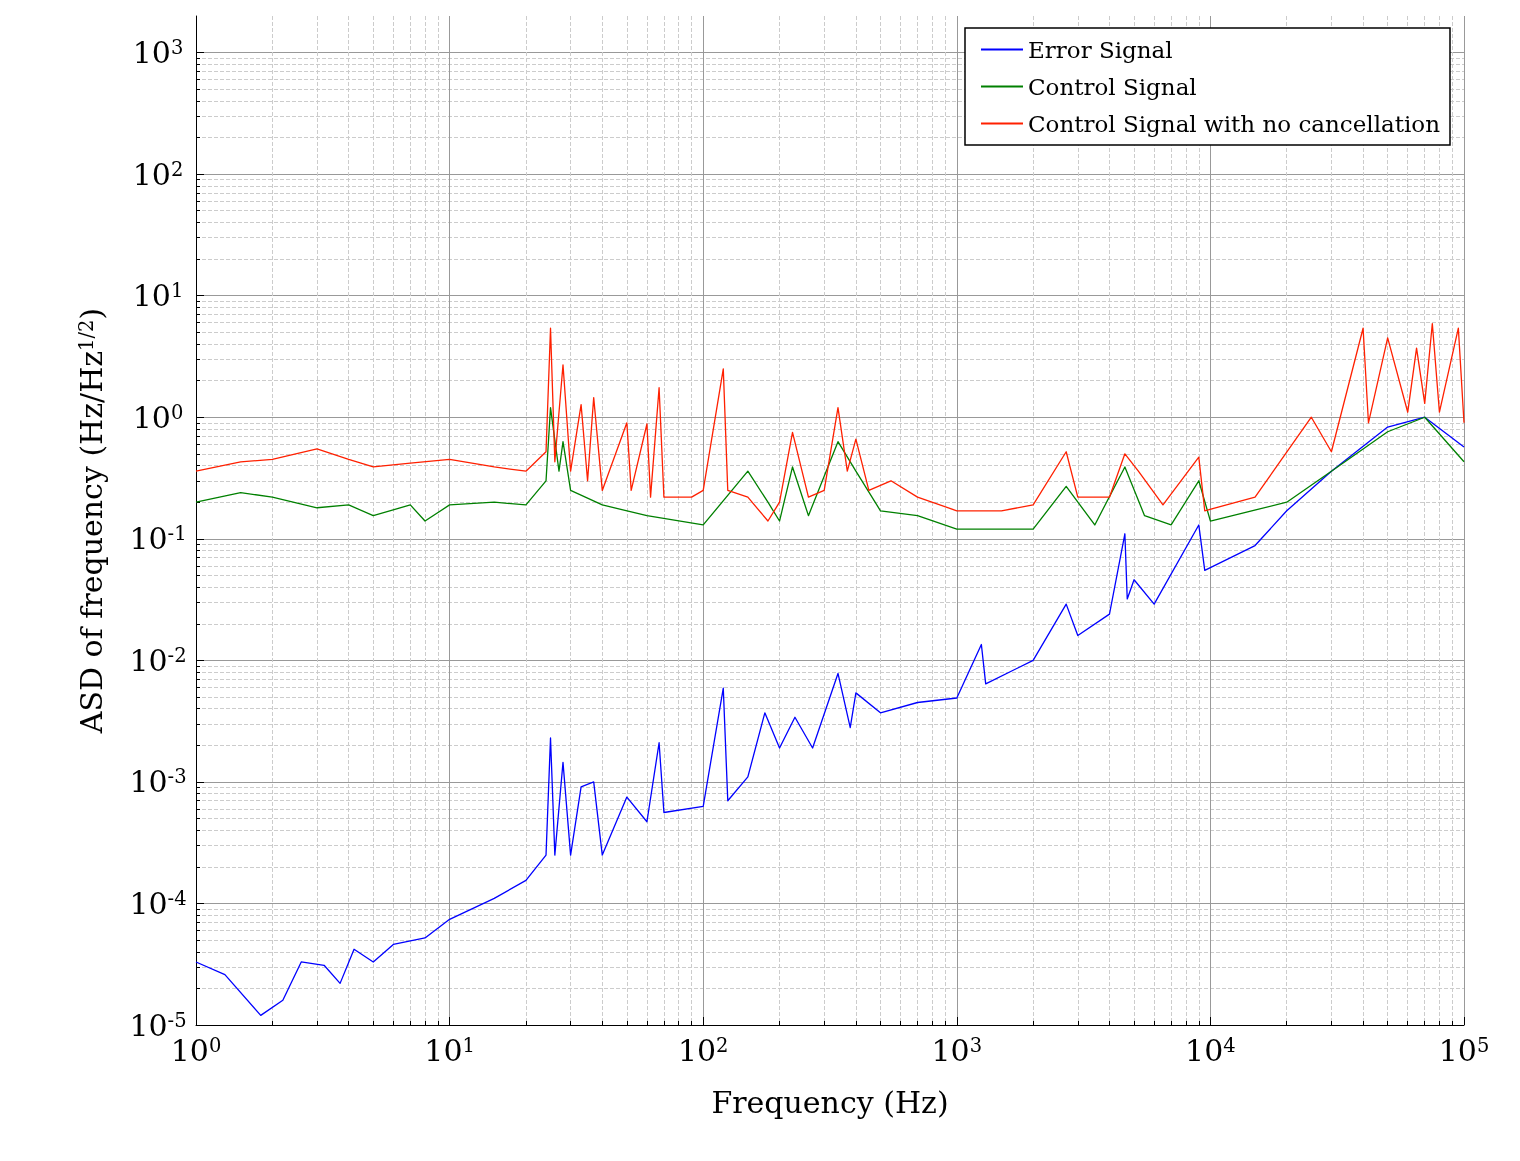 Image resolution: width=1520 pixels, height=1161 pixels. I want to click on legend-label: Error Signal, so click(1100, 49).